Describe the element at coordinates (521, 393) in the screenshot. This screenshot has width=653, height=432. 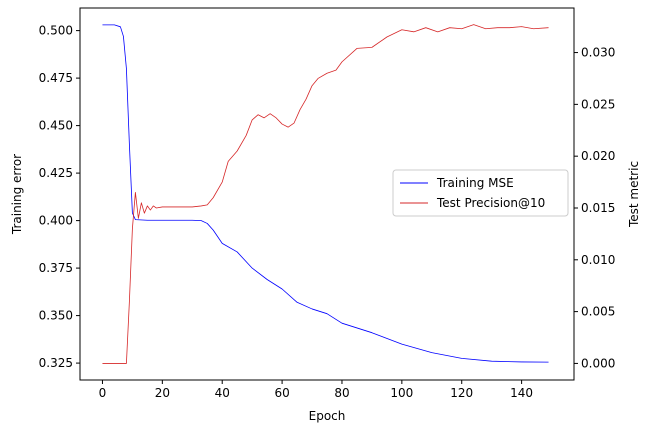
I see `x-tick-label: 140` at that location.